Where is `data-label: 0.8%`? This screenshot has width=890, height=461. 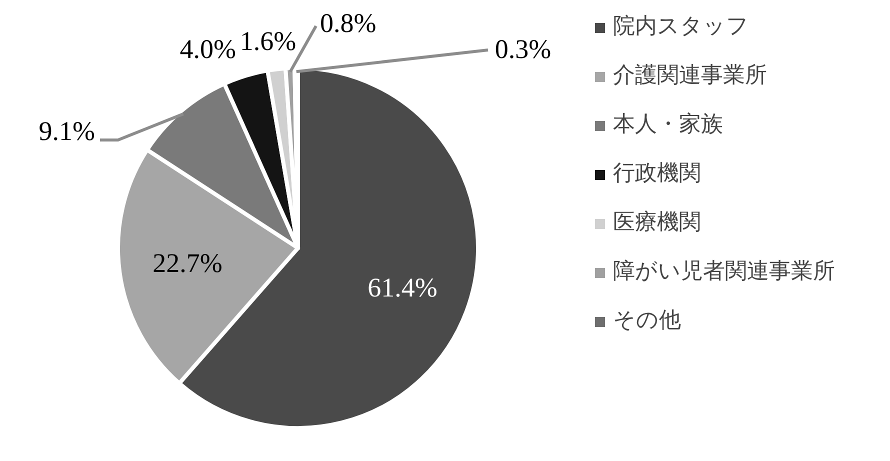 data-label: 0.8% is located at coordinates (348, 23).